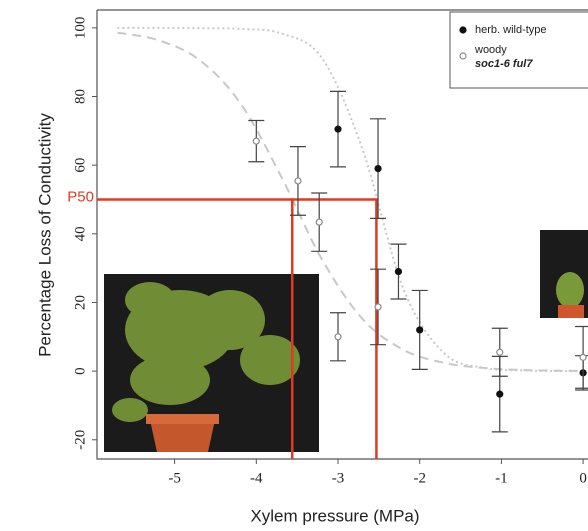 The height and width of the screenshot is (531, 588). What do you see at coordinates (80, 196) in the screenshot?
I see `p50-label: P50` at bounding box center [80, 196].